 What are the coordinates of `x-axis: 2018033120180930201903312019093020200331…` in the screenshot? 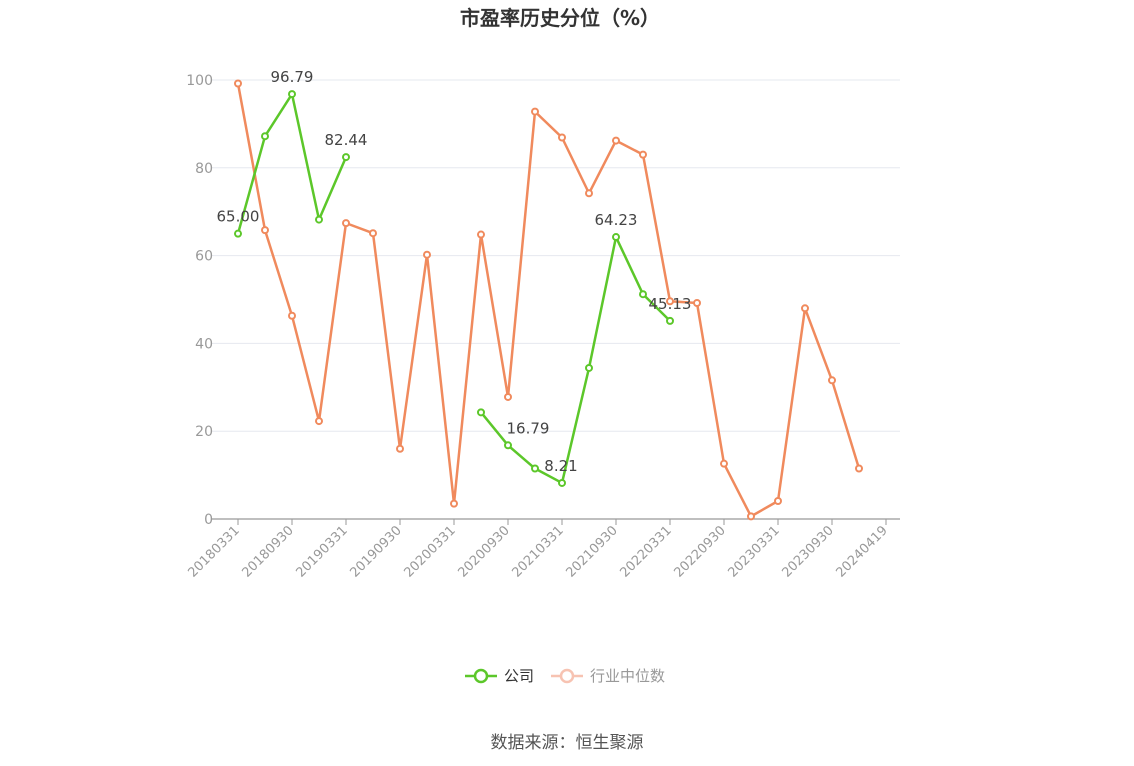 It's located at (542, 549).